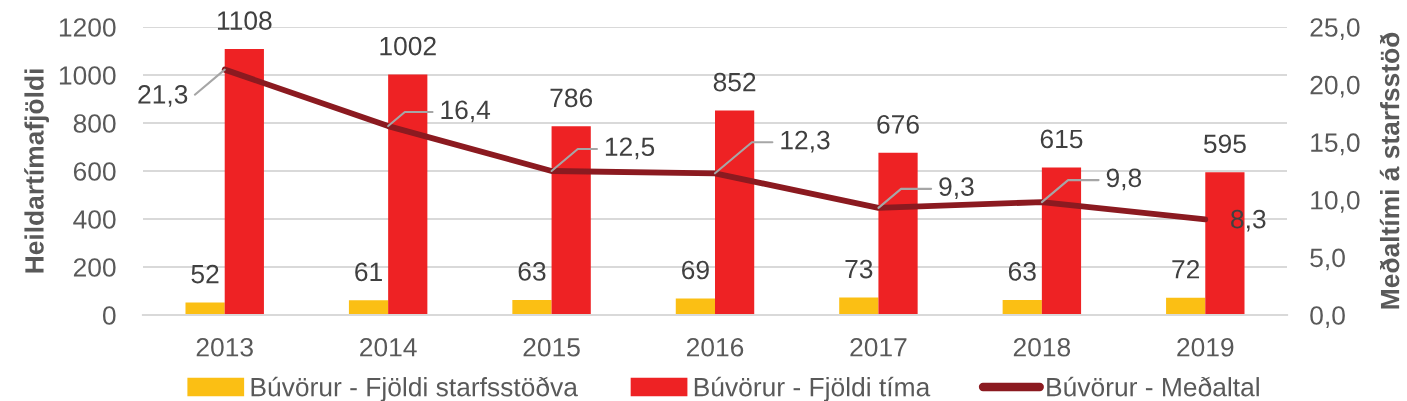 This screenshot has width=1407, height=401. What do you see at coordinates (1124, 179) in the screenshot?
I see `data-label: 9,8` at bounding box center [1124, 179].